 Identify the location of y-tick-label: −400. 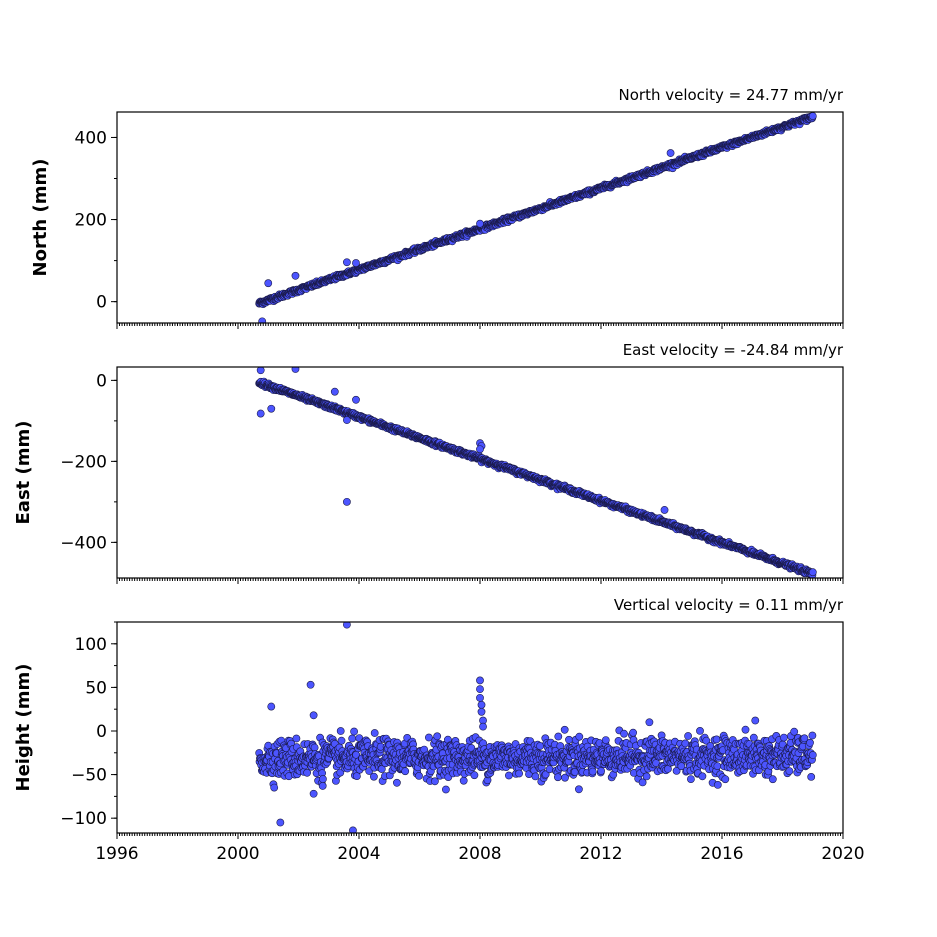
(83, 543).